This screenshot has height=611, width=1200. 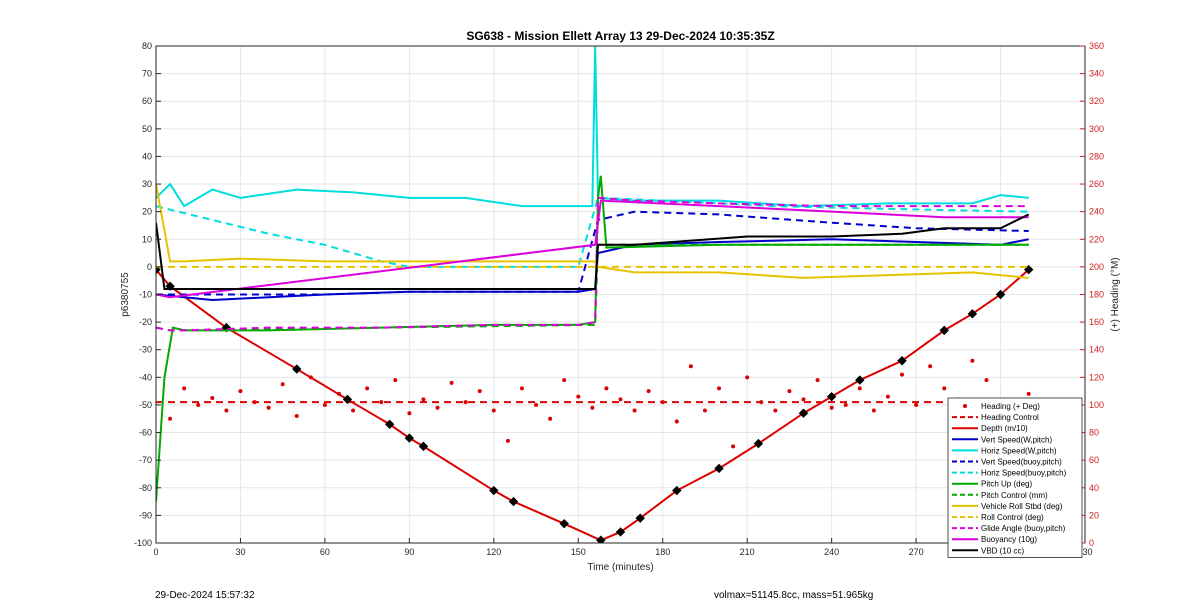 I want to click on legend-label: VBD (10 cc), so click(x=1002, y=550).